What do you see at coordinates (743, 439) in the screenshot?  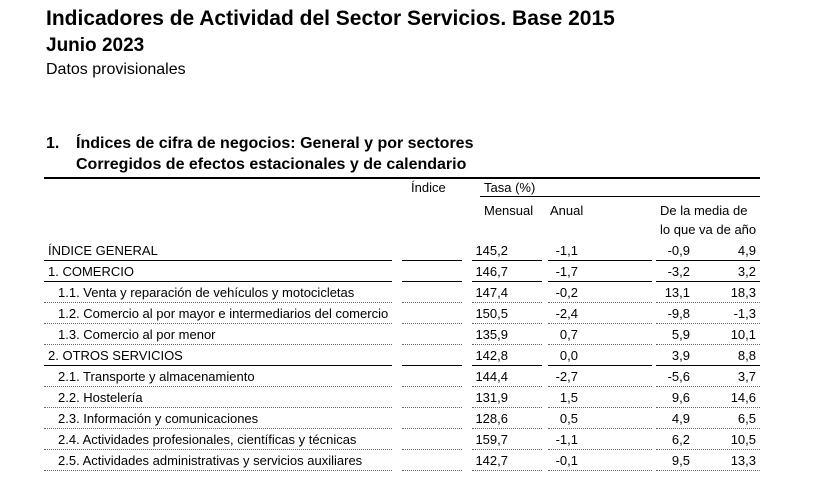 I see `cell-media: 10,5` at bounding box center [743, 439].